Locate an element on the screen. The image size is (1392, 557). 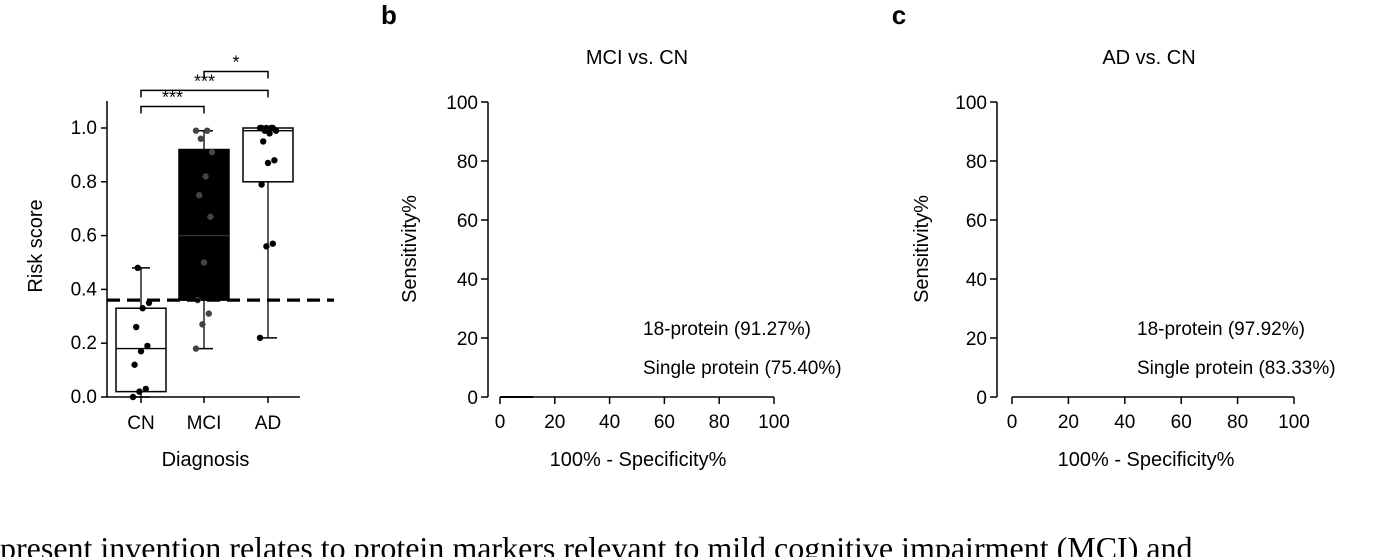
pc-x-axis-title: 100% - Specificity% is located at coordinates (1146, 460).